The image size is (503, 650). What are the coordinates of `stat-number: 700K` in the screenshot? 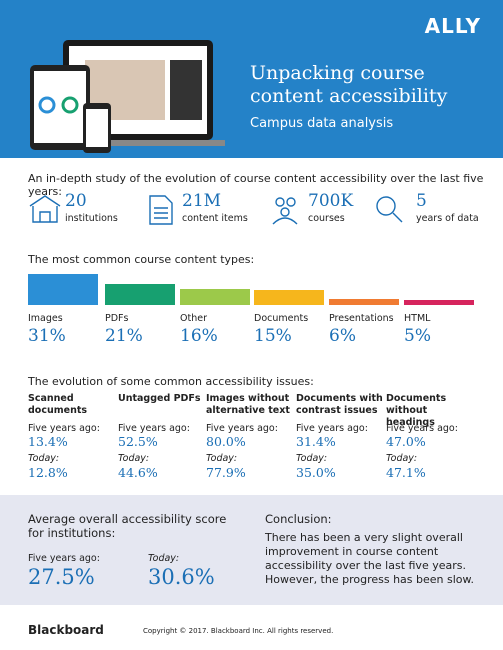 It's located at (331, 201).